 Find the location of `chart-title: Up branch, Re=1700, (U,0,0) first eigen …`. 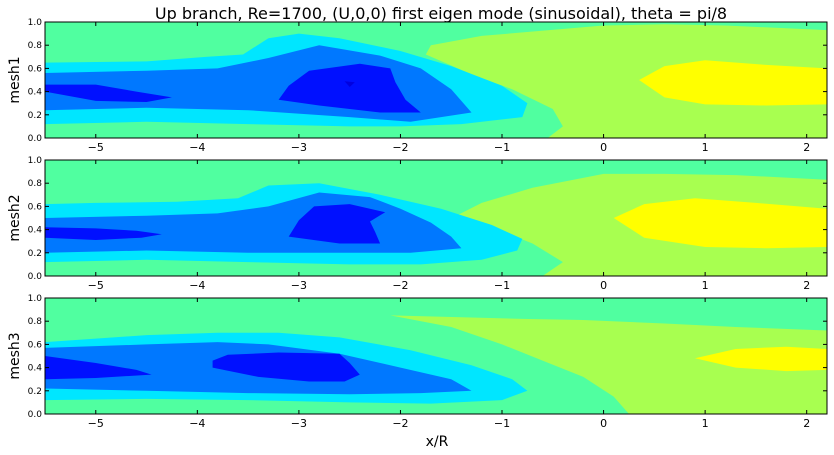

chart-title: Up branch, Re=1700, (U,0,0) first eigen … is located at coordinates (441, 13).